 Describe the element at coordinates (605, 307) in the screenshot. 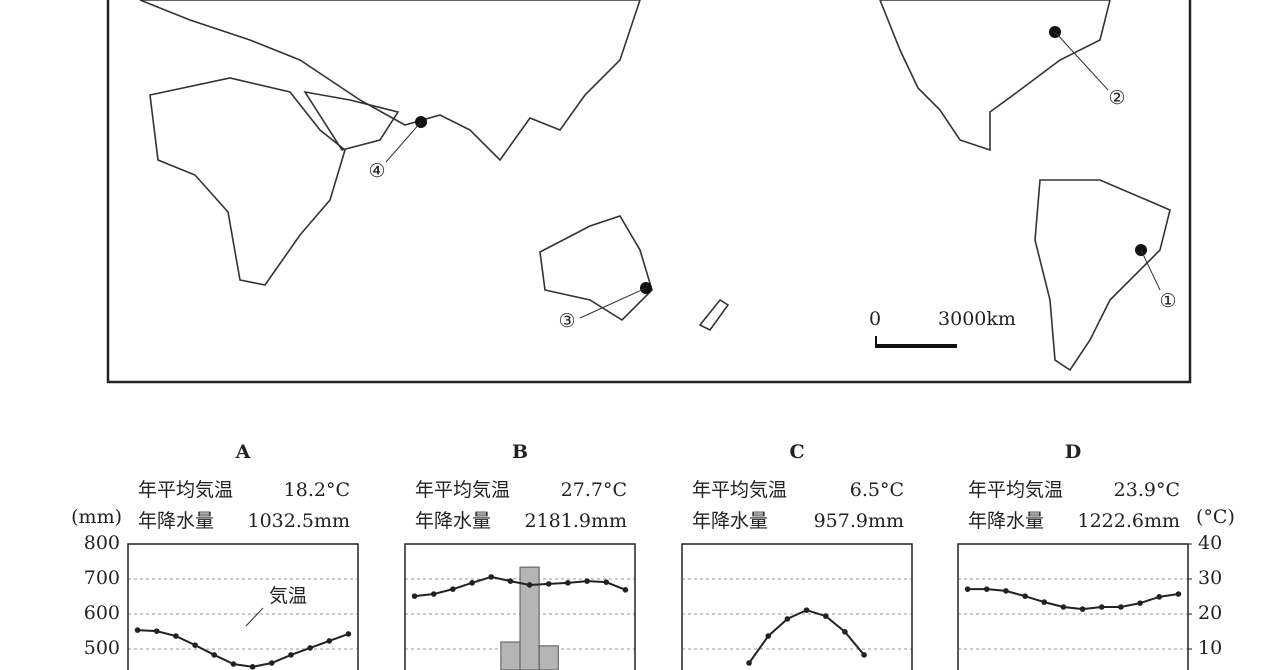

I see `site-3: ③` at that location.